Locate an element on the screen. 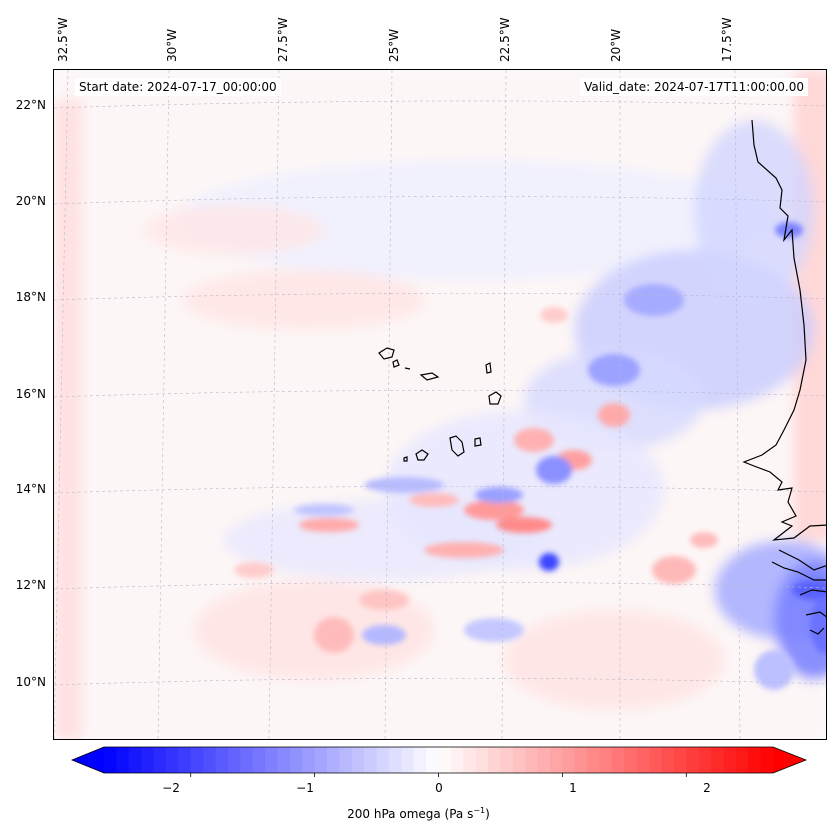 The height and width of the screenshot is (839, 837). lat-label-12n: 12°N is located at coordinates (30, 585).